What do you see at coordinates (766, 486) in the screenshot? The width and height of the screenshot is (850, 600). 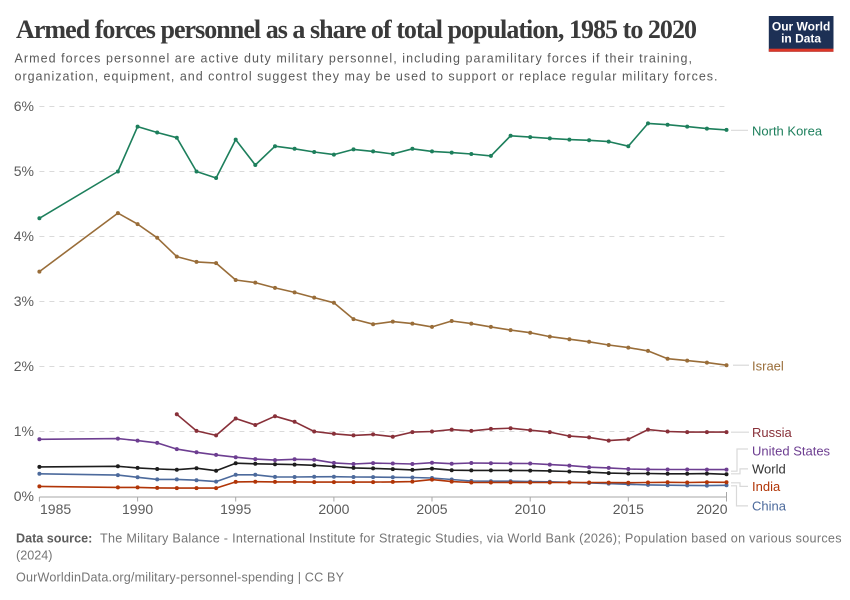 I see `svg-text: India` at bounding box center [766, 486].